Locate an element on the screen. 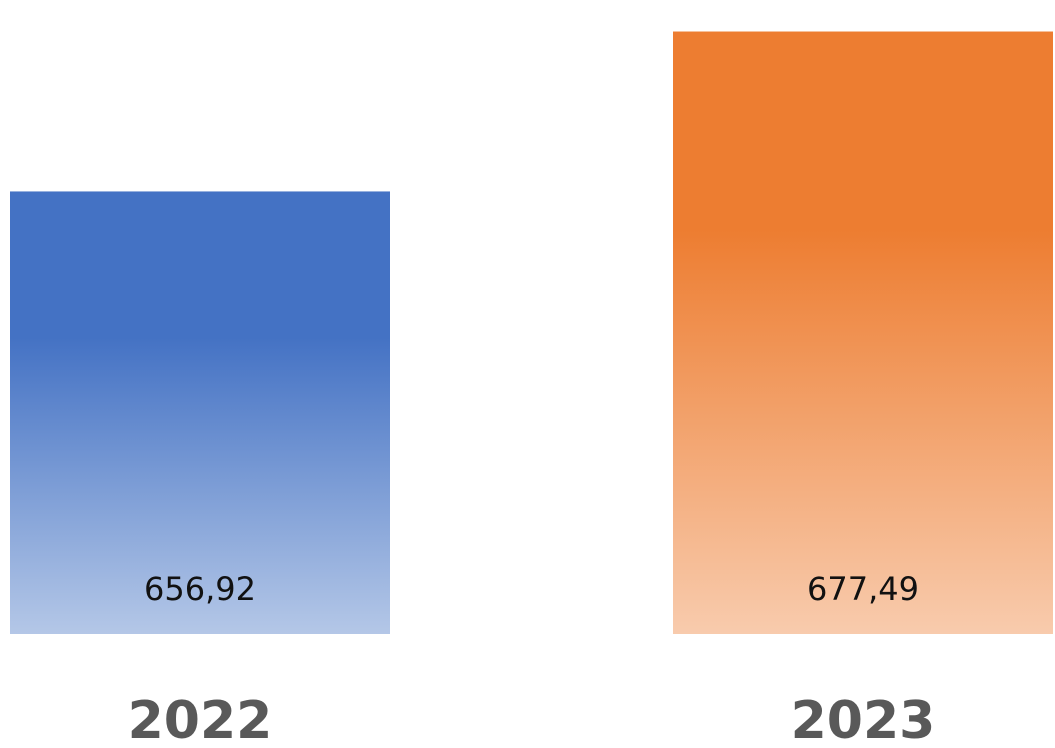  category-label-2022: 2022 is located at coordinates (200, 719).